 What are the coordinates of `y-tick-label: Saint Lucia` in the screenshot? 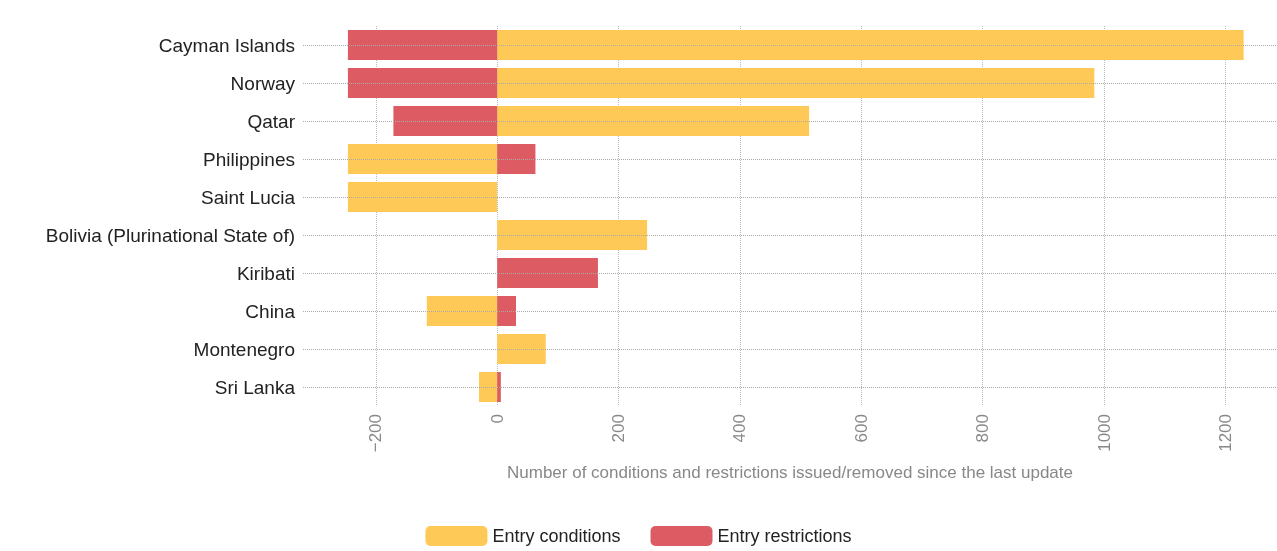 It's located at (248, 197).